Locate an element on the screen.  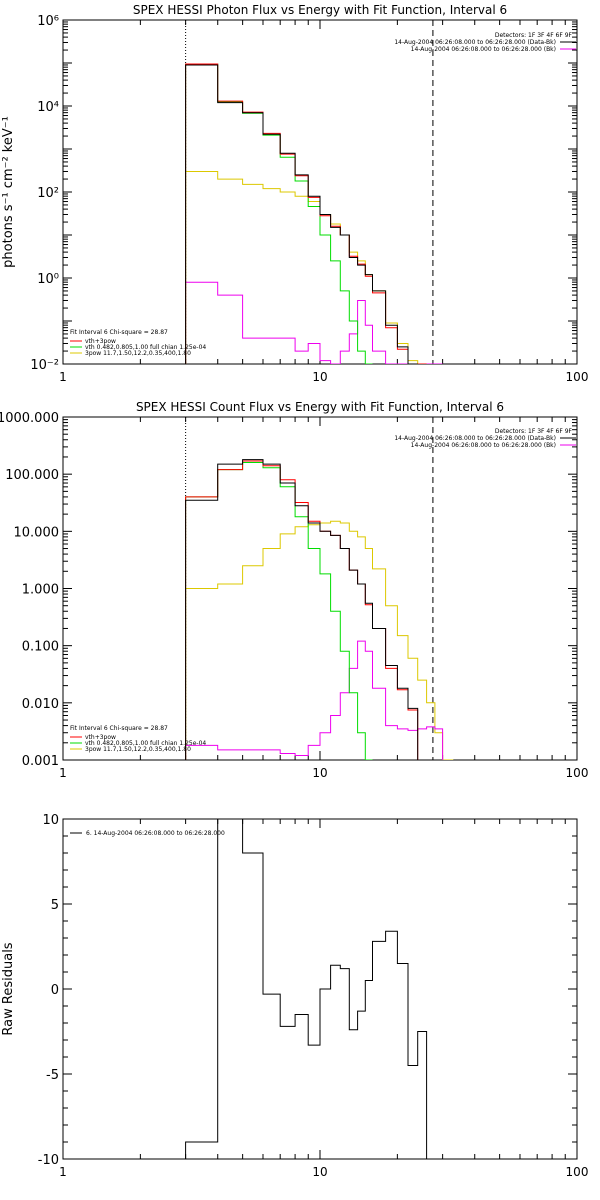
resid-x-tick-label: 100 is located at coordinates (577, 1172).